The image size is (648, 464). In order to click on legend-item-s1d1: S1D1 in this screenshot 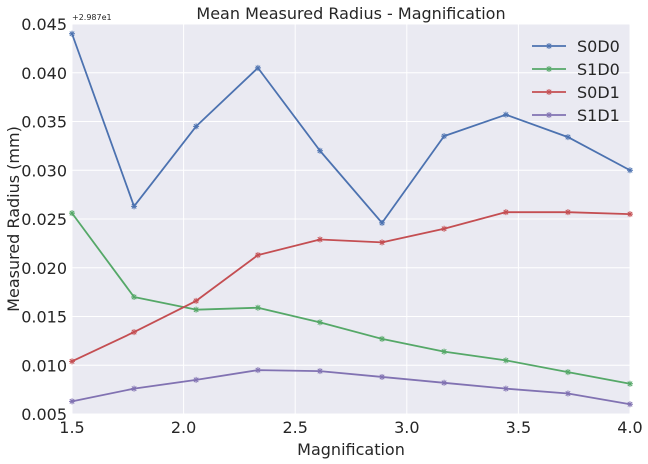, I will do `click(576, 115)`.